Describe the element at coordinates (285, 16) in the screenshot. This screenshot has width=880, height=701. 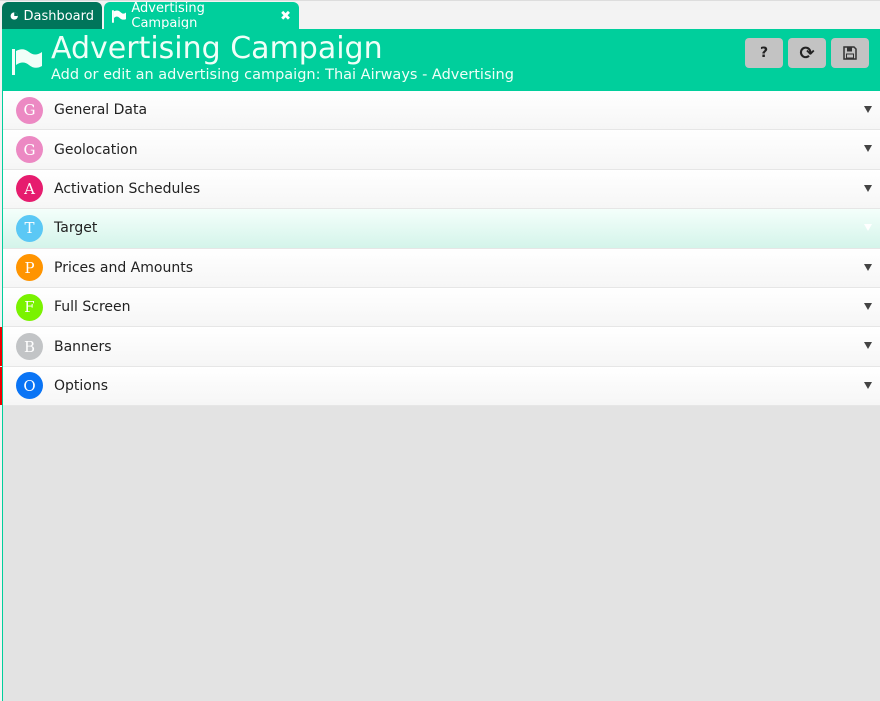
I see `close-icon: ✖` at that location.